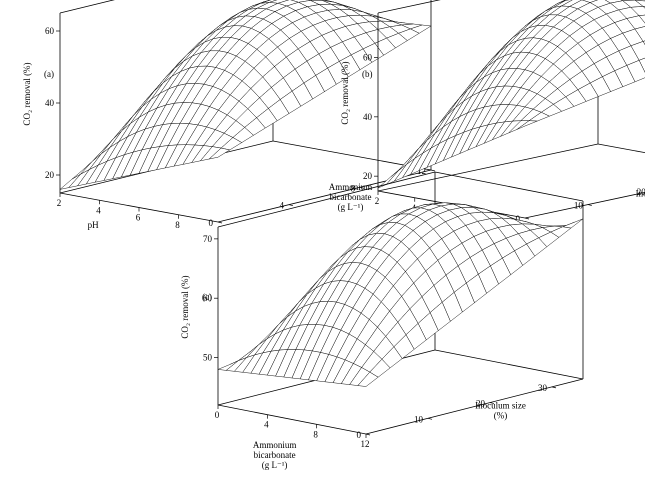 Image resolution: width=645 pixels, height=484 pixels. Describe the element at coordinates (217, 415) in the screenshot. I see `x-tick-label: 0` at that location.